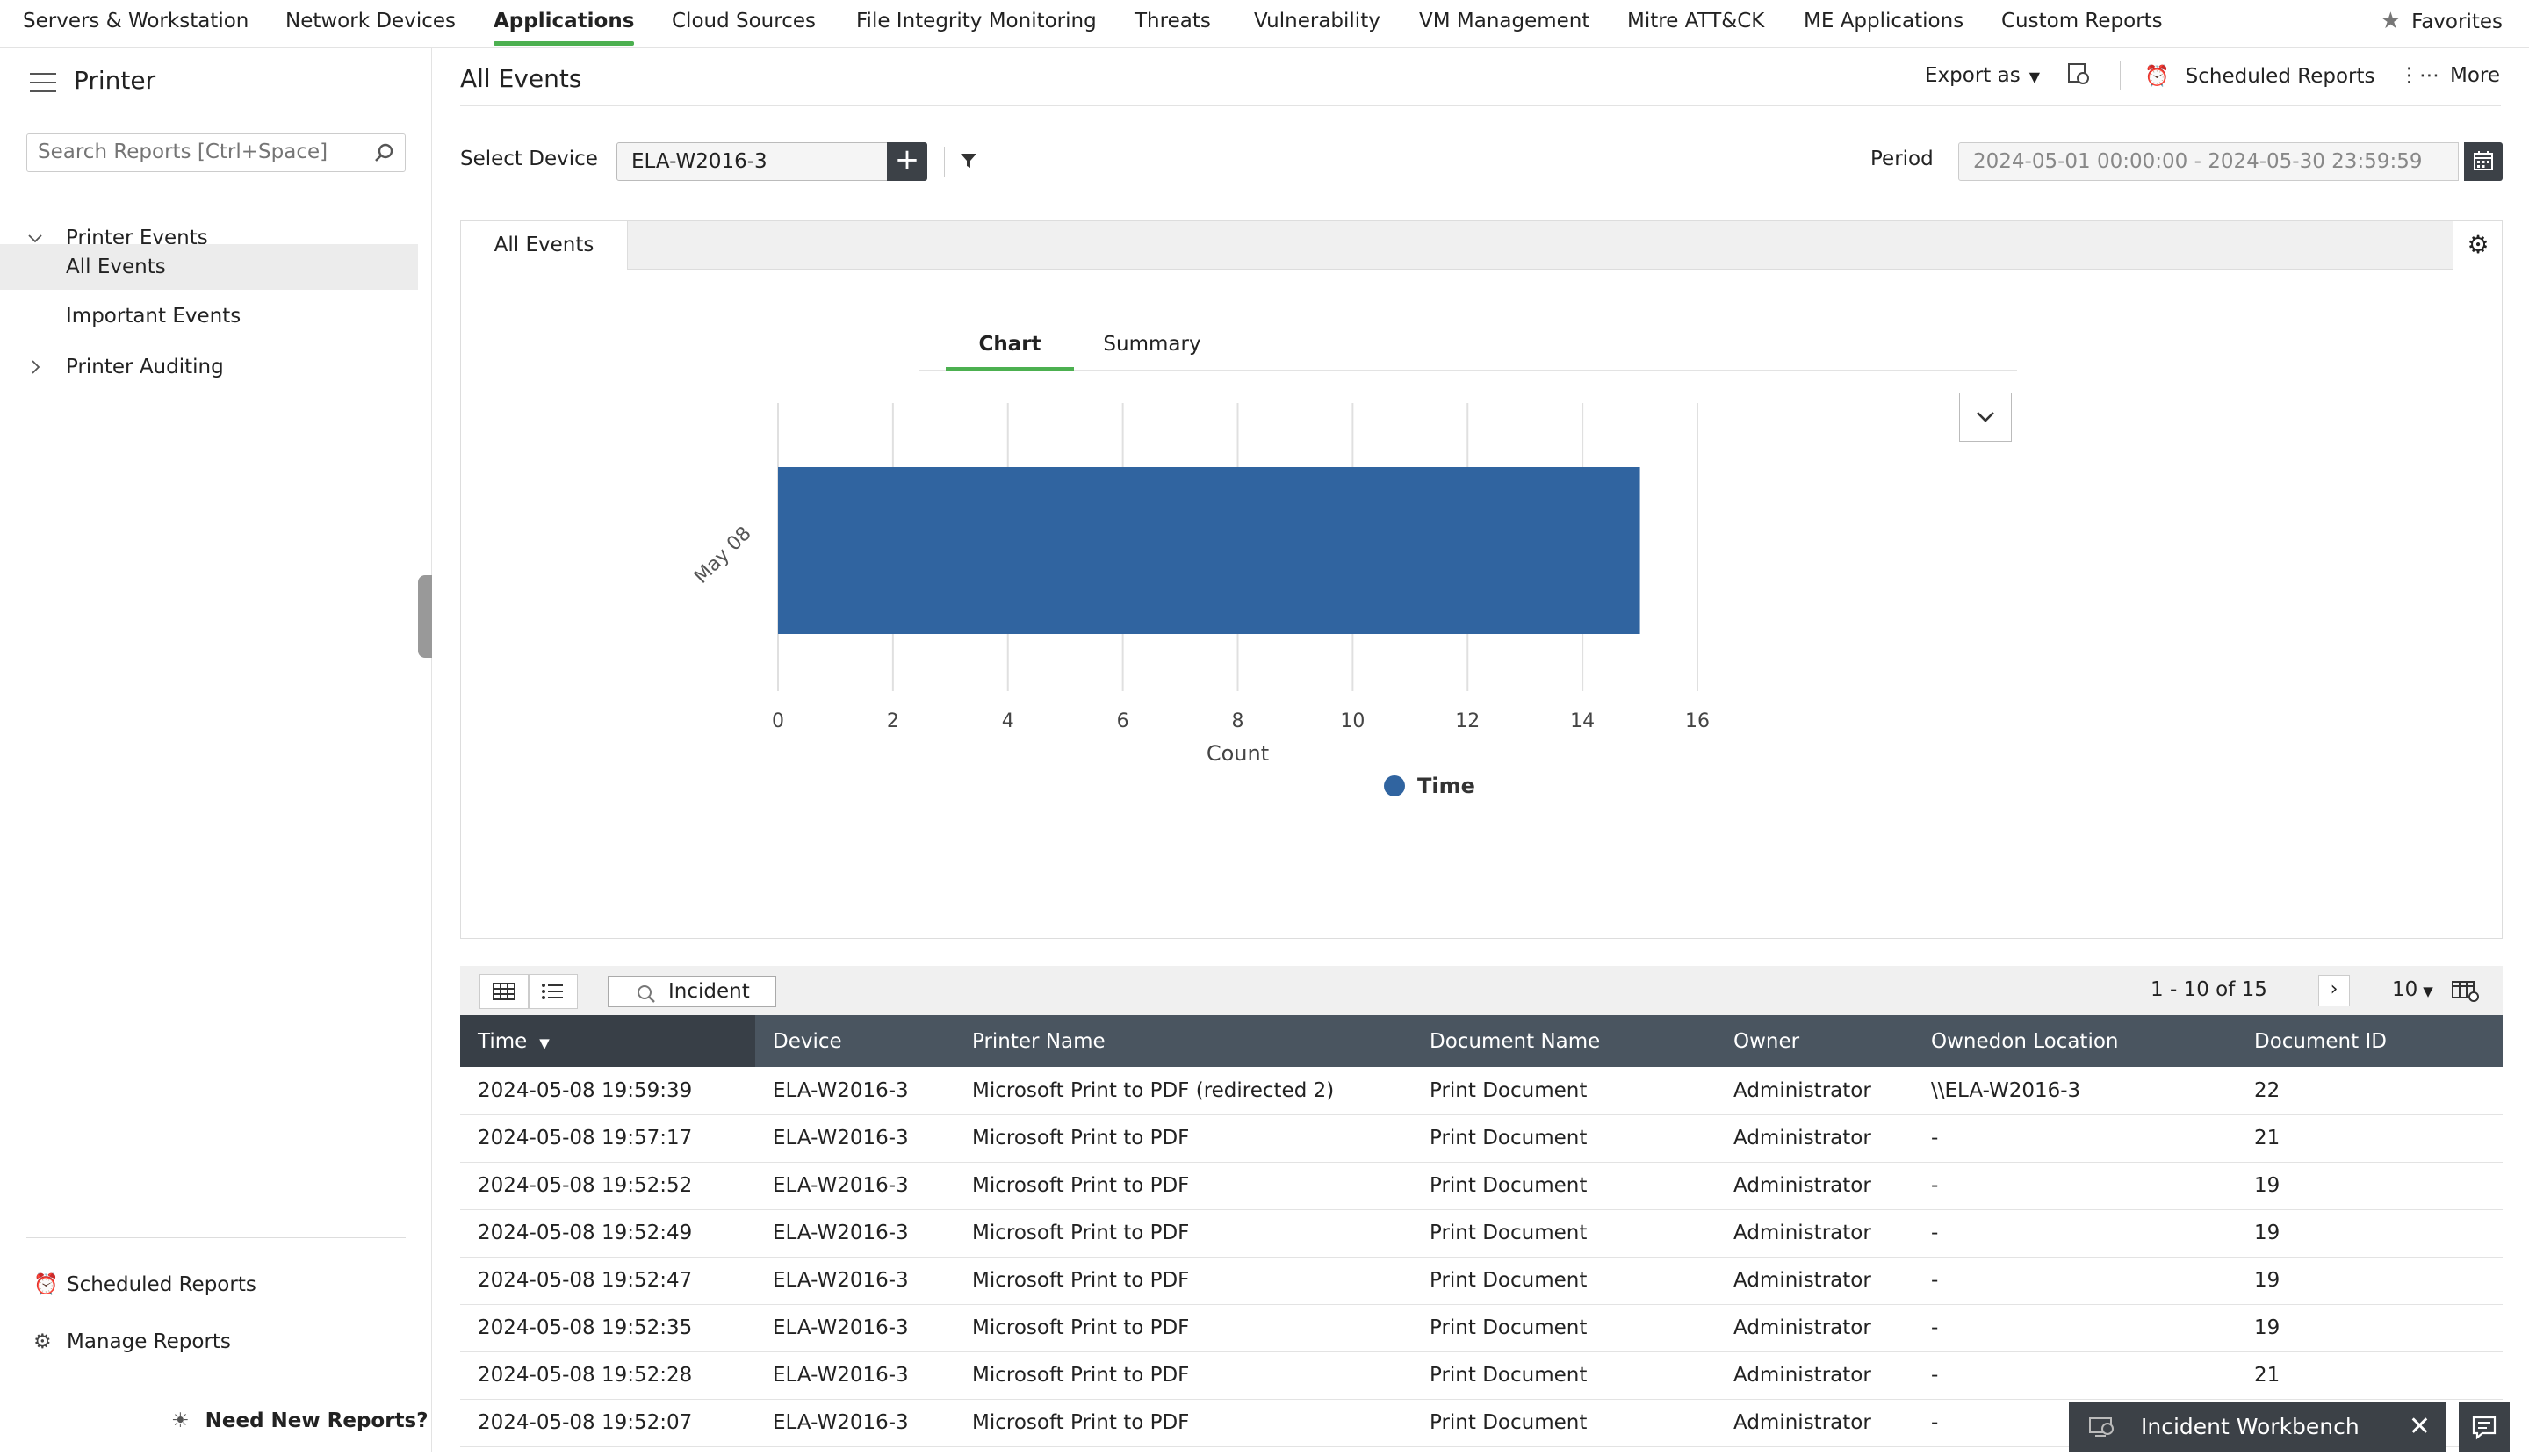 This screenshot has height=1456, width=2529. Describe the element at coordinates (554, 991) in the screenshot. I see `list-view-button` at that location.